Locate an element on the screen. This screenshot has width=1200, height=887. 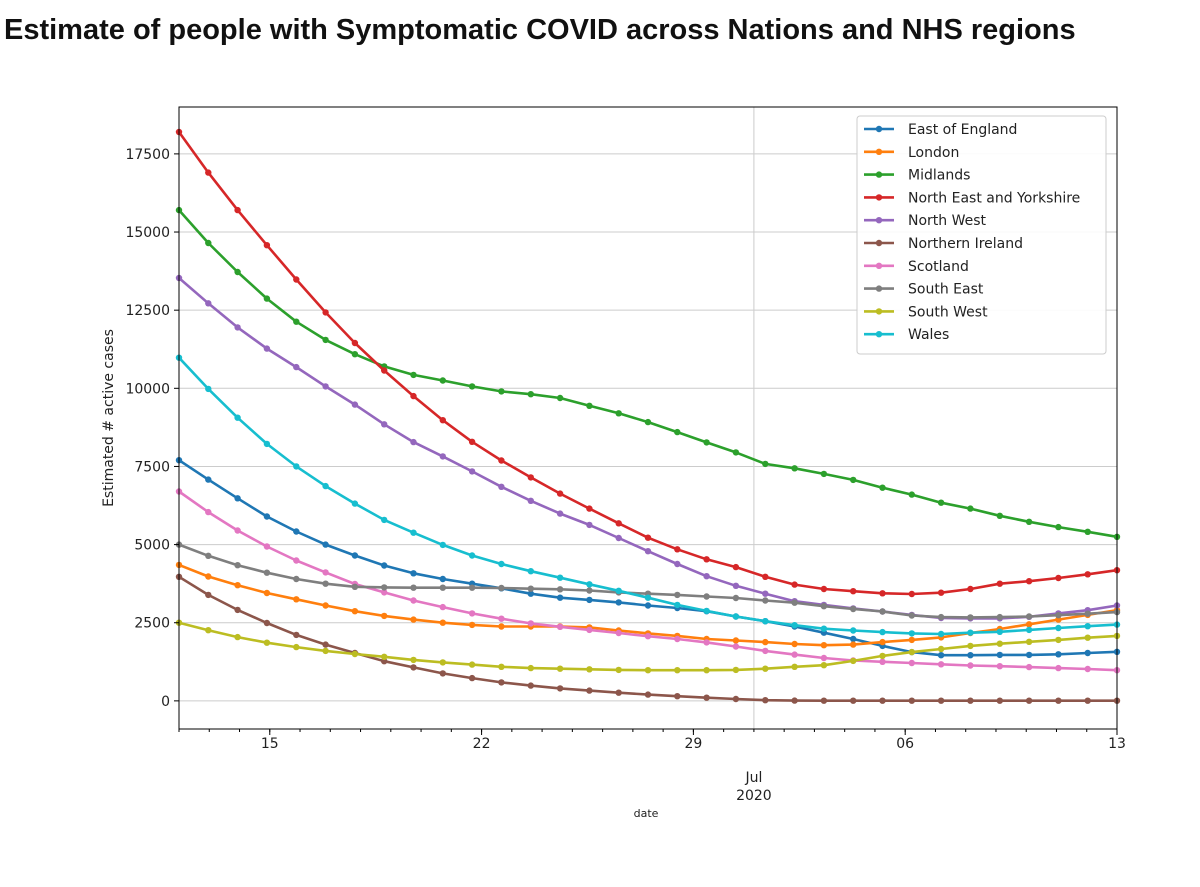
x-tick-label: 29 is located at coordinates (693, 744).